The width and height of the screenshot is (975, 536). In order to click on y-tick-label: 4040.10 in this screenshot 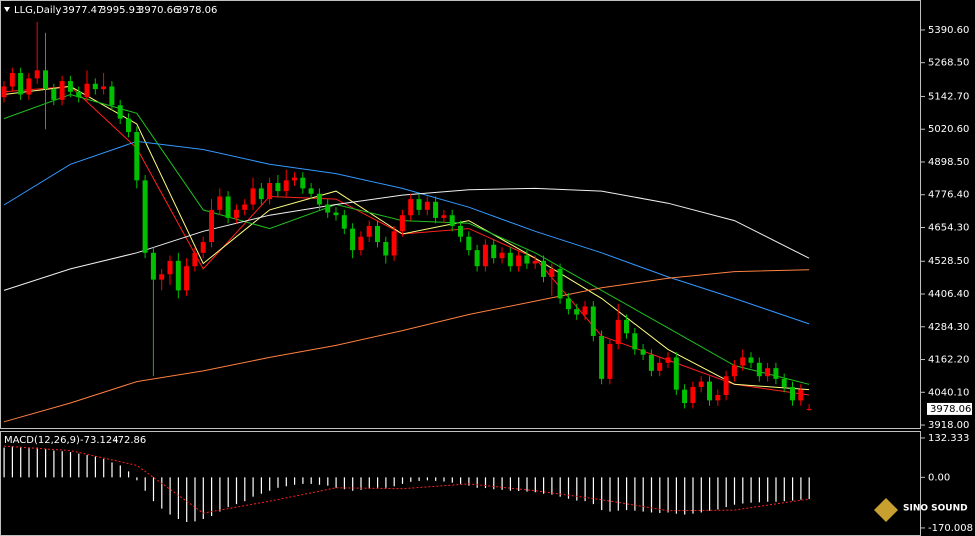, I will do `click(948, 392)`.